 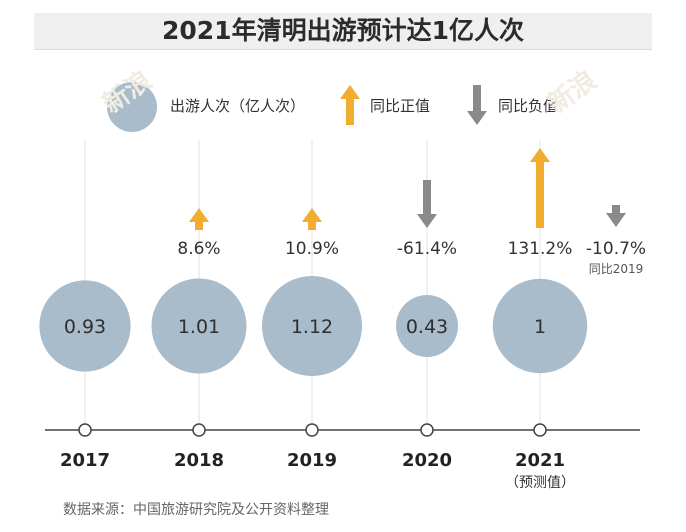 I want to click on bubble-value-label: 0.43, so click(x=427, y=327).